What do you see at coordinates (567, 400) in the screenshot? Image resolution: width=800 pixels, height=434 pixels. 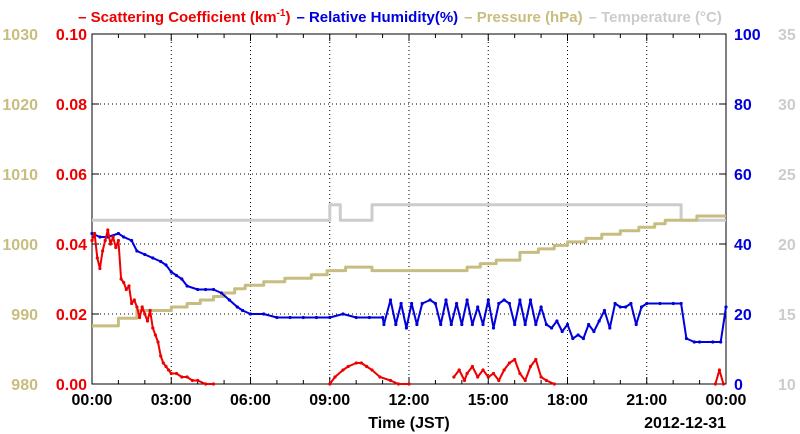 I see `x-tick-label: 18:00` at bounding box center [567, 400].